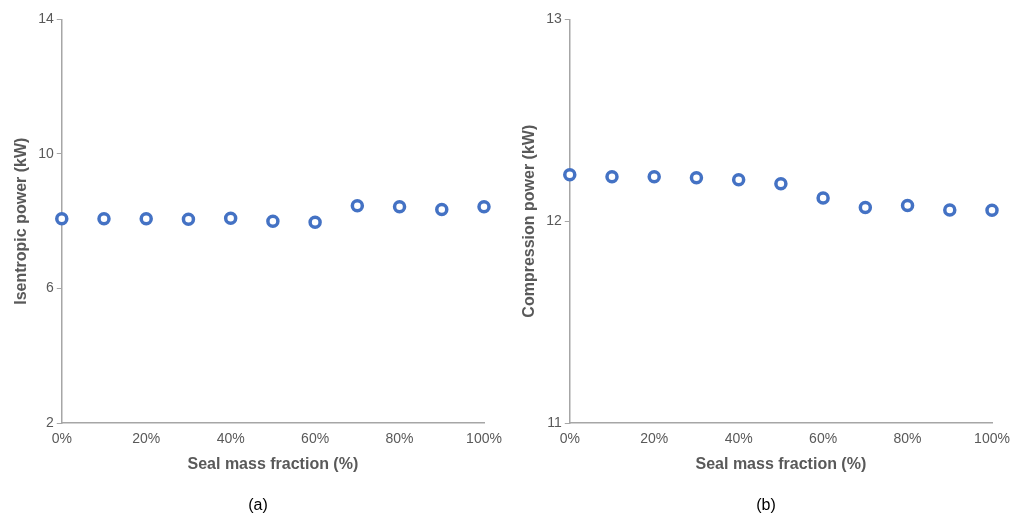 This screenshot has width=1024, height=529. What do you see at coordinates (554, 421) in the screenshot?
I see `y-tick-label: 11` at bounding box center [554, 421].